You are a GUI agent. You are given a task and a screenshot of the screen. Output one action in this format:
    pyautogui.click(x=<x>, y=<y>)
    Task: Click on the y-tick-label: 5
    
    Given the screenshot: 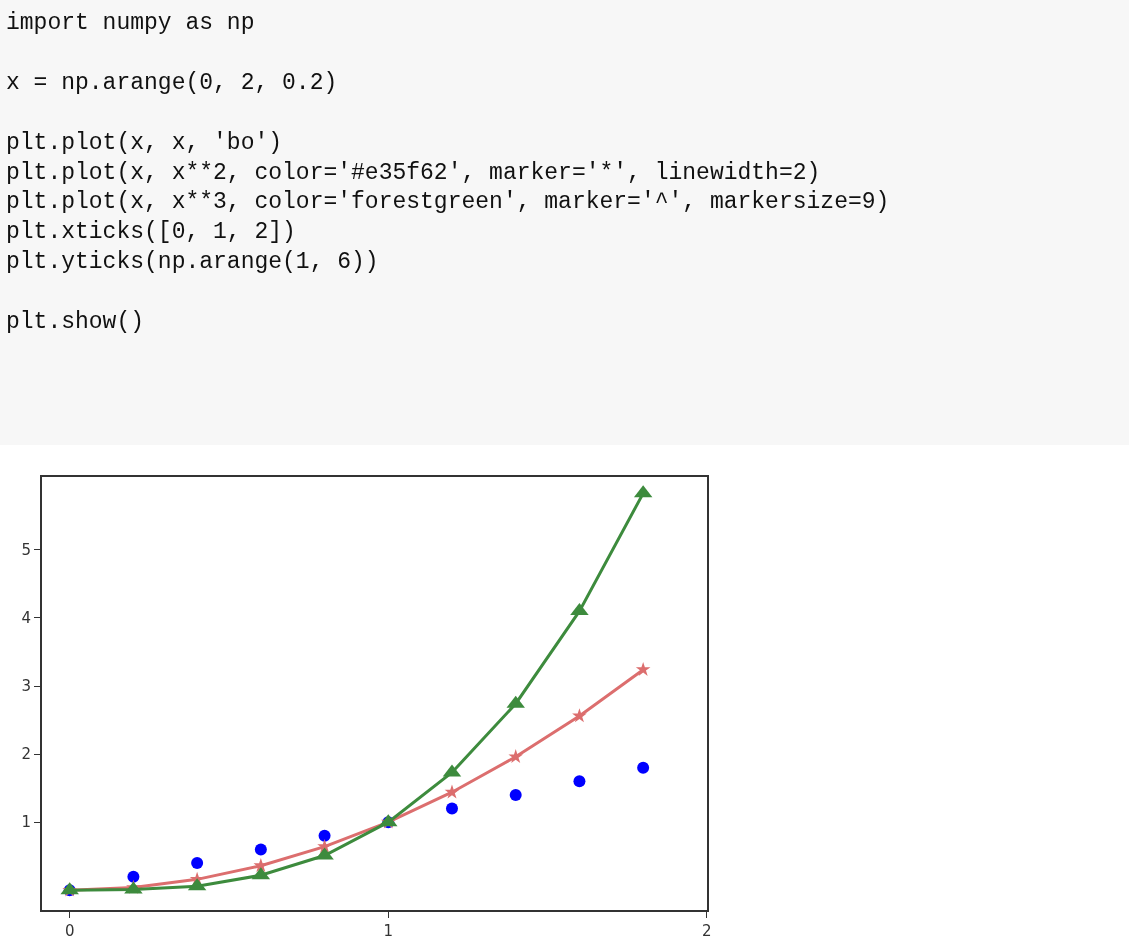 What is the action you would take?
    pyautogui.click(x=26, y=550)
    